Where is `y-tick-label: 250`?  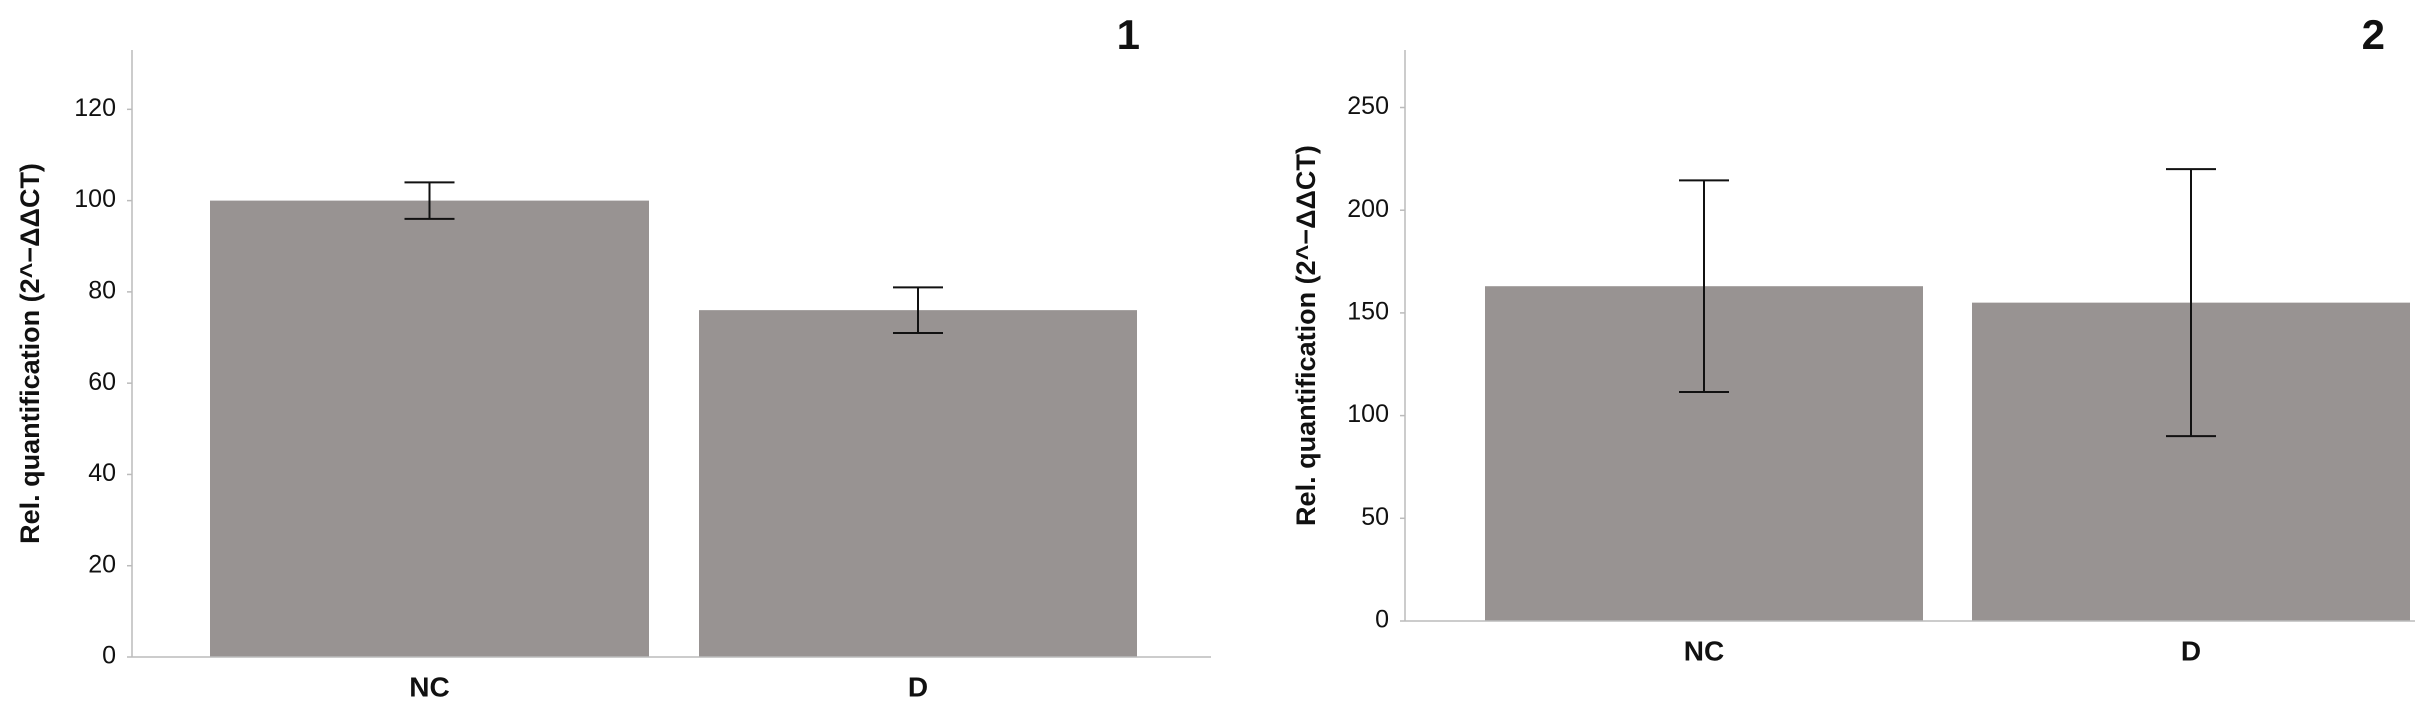
y-tick-label: 250 is located at coordinates (1368, 106).